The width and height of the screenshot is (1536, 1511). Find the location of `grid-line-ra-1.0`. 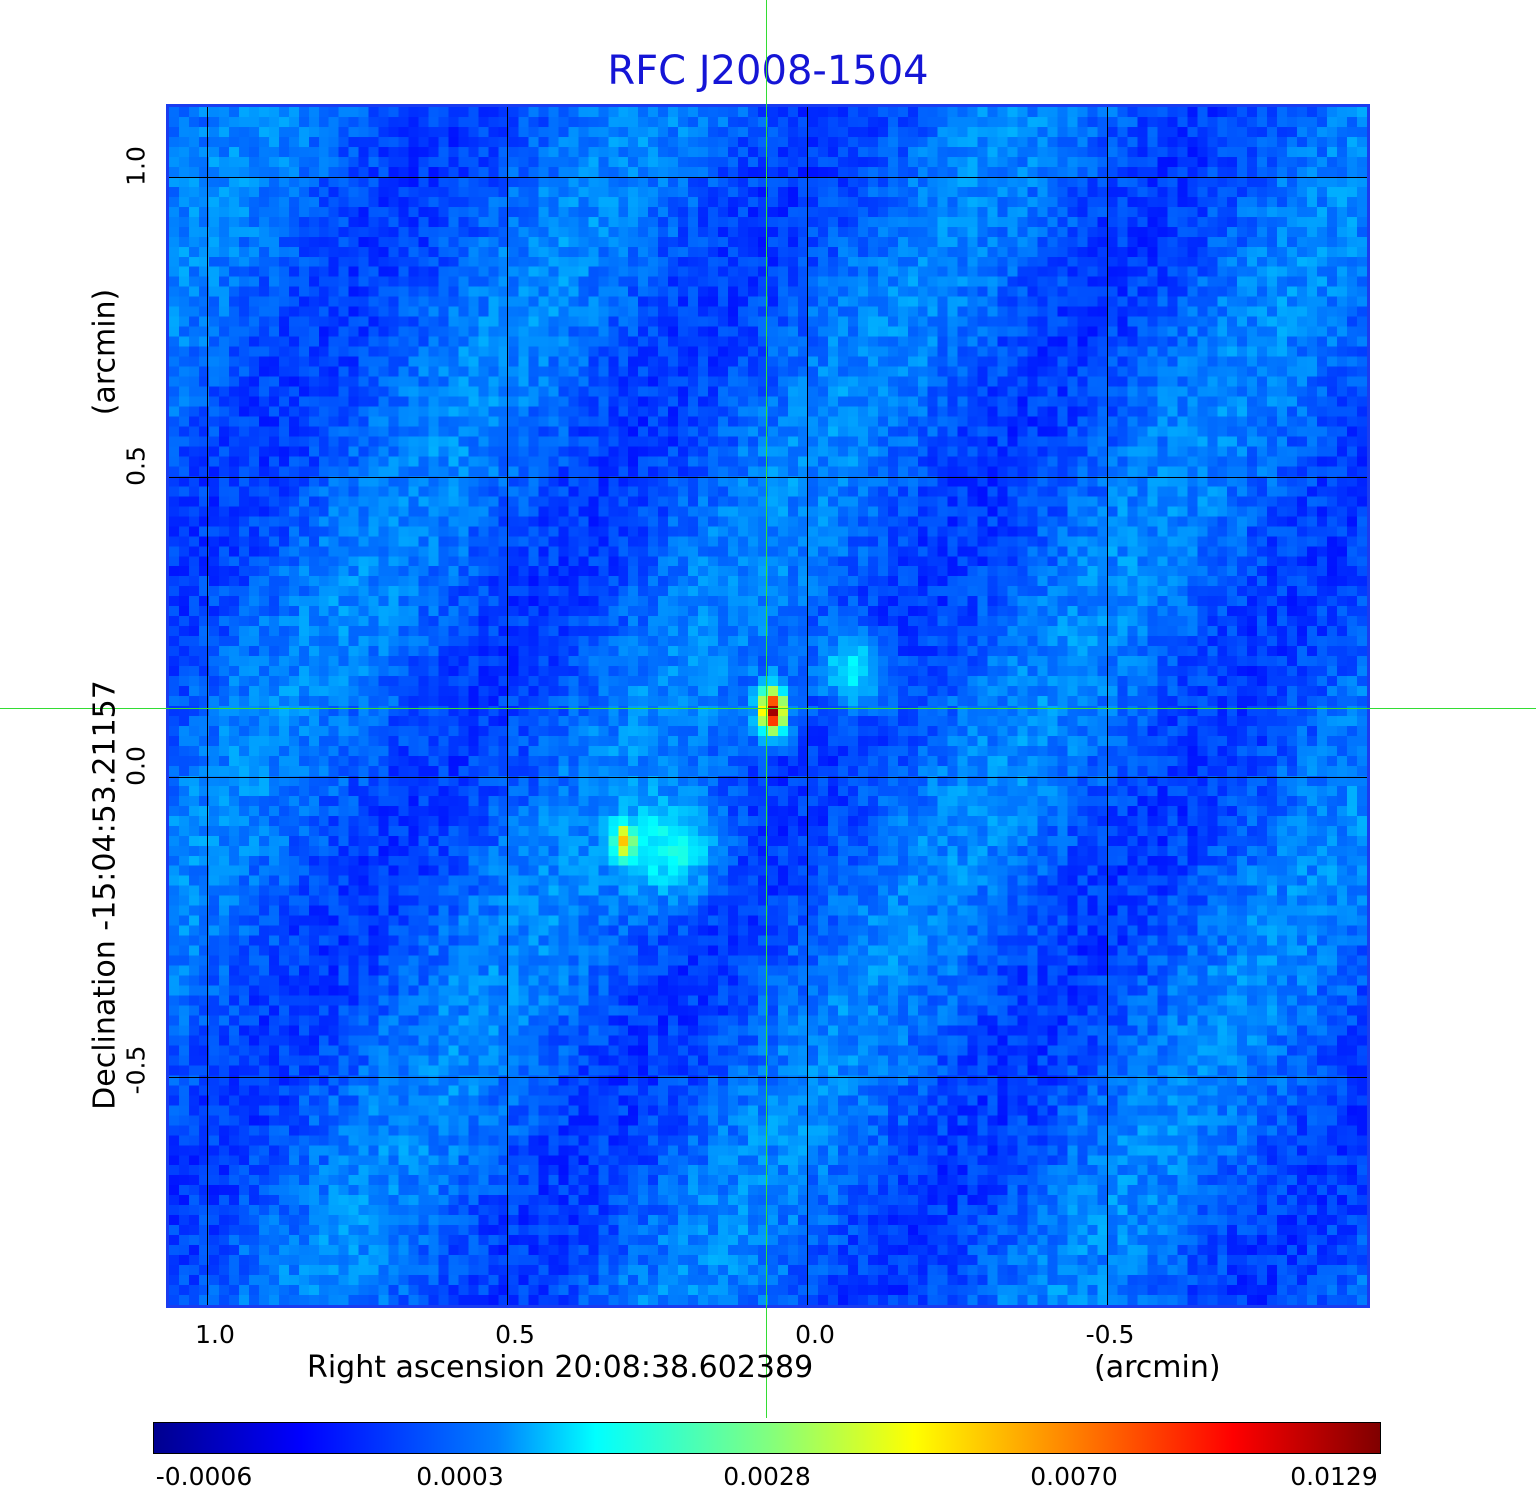

grid-line-ra-1.0 is located at coordinates (207, 706).